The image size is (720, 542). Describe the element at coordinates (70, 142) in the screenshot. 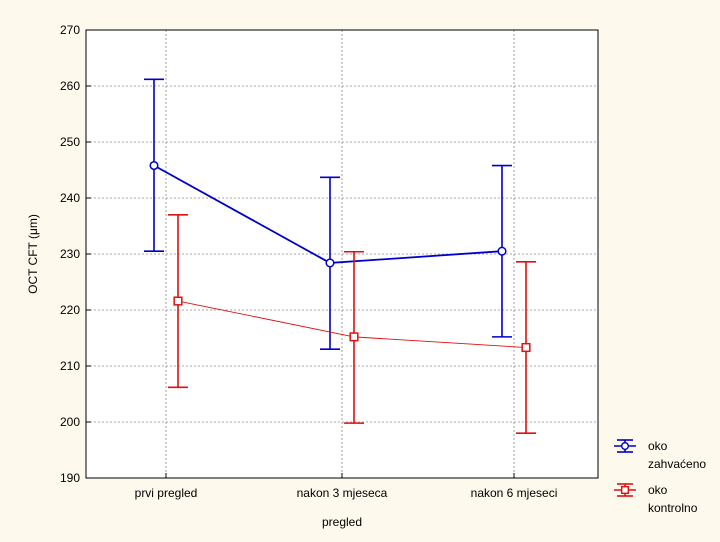

I see `y-tick-label: 250` at that location.